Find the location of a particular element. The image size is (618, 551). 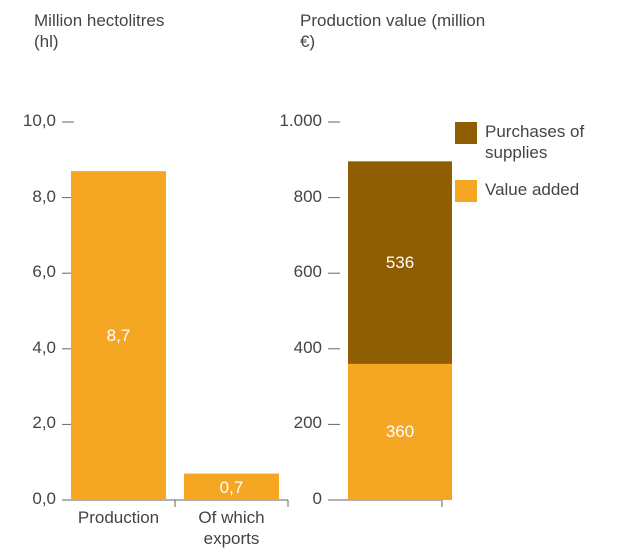

y-tick-label: 200 is located at coordinates (307, 423).